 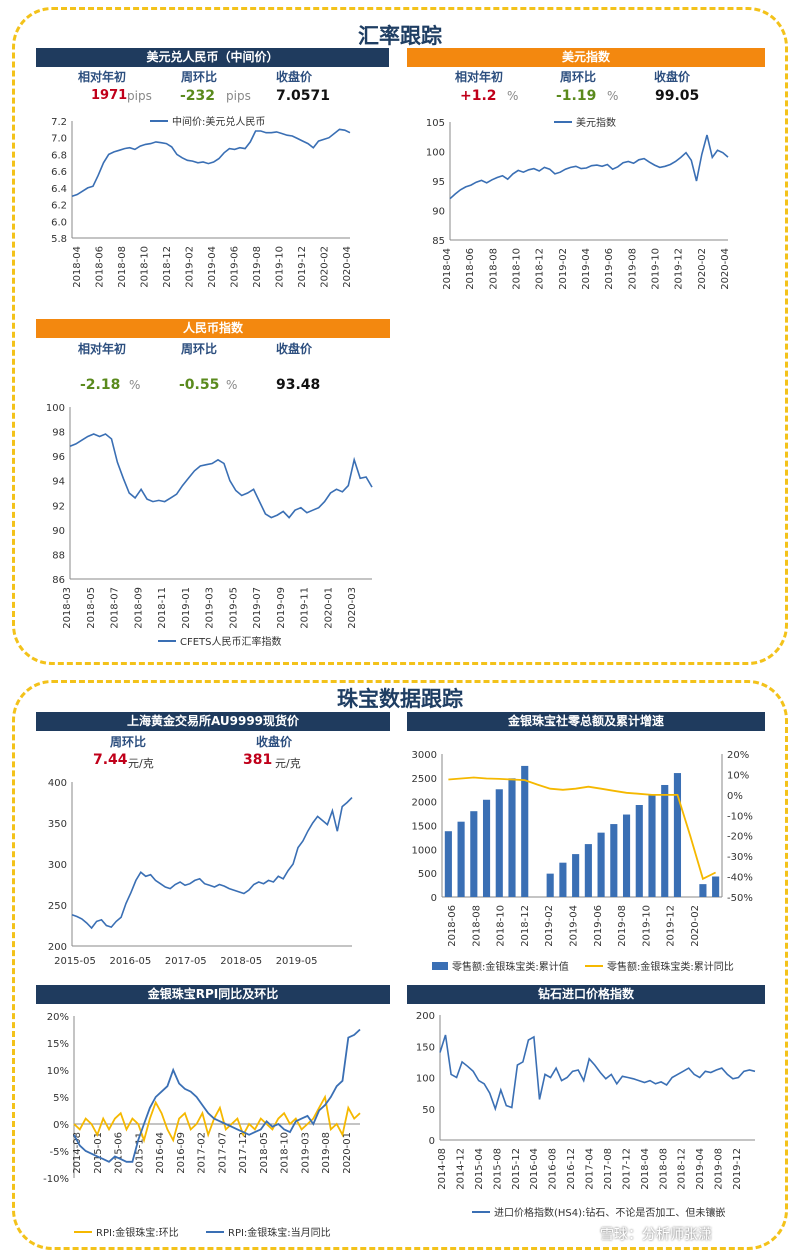 What do you see at coordinates (141, 763) in the screenshot?
I see `gold-wow-unit: 元/克` at bounding box center [141, 763].